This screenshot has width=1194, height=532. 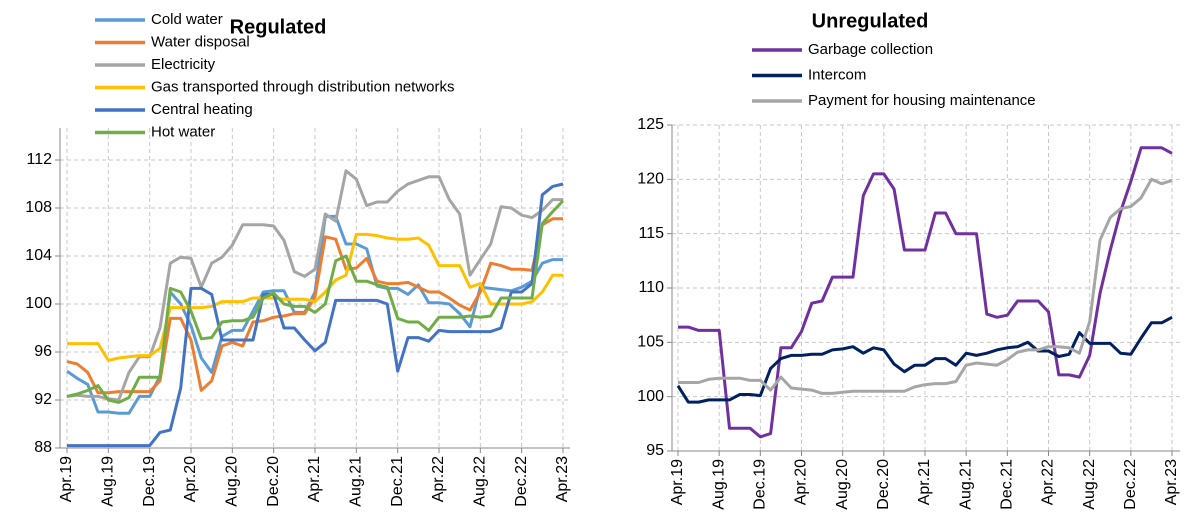 What do you see at coordinates (43, 399) in the screenshot?
I see `y-tick-label: 92` at bounding box center [43, 399].